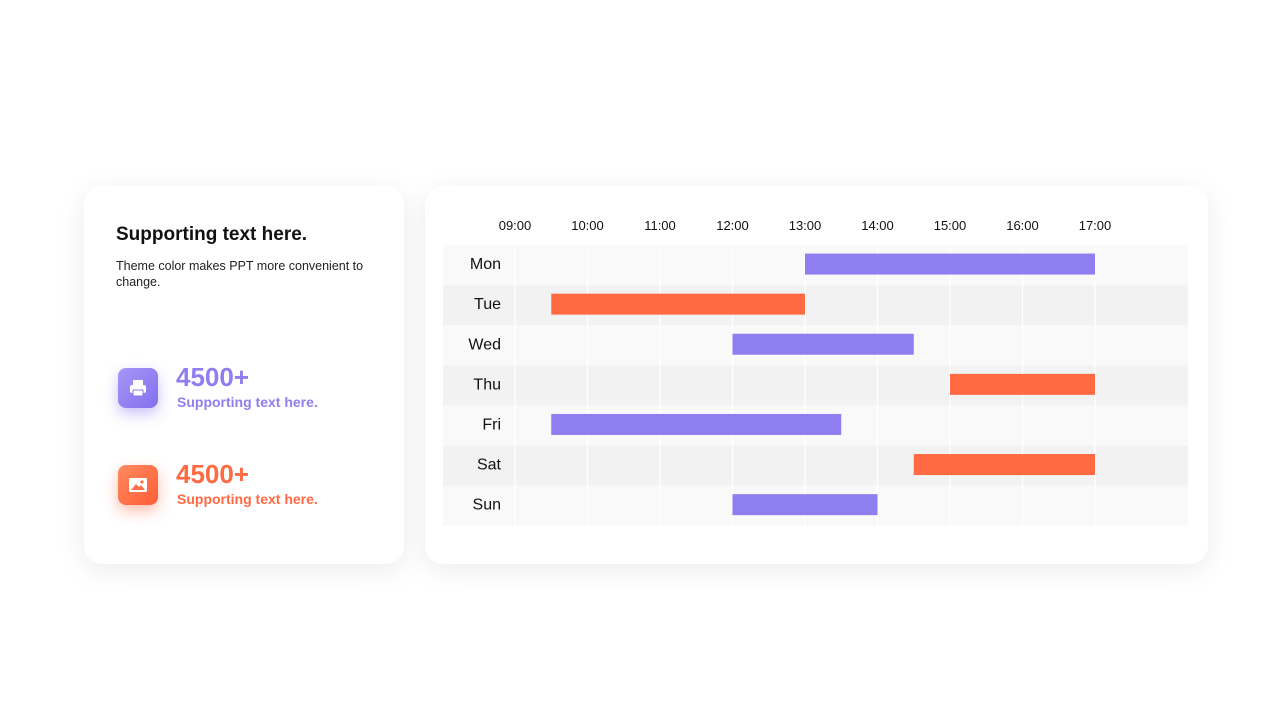 The height and width of the screenshot is (720, 1280). I want to click on day-label: Mon, so click(485, 264).